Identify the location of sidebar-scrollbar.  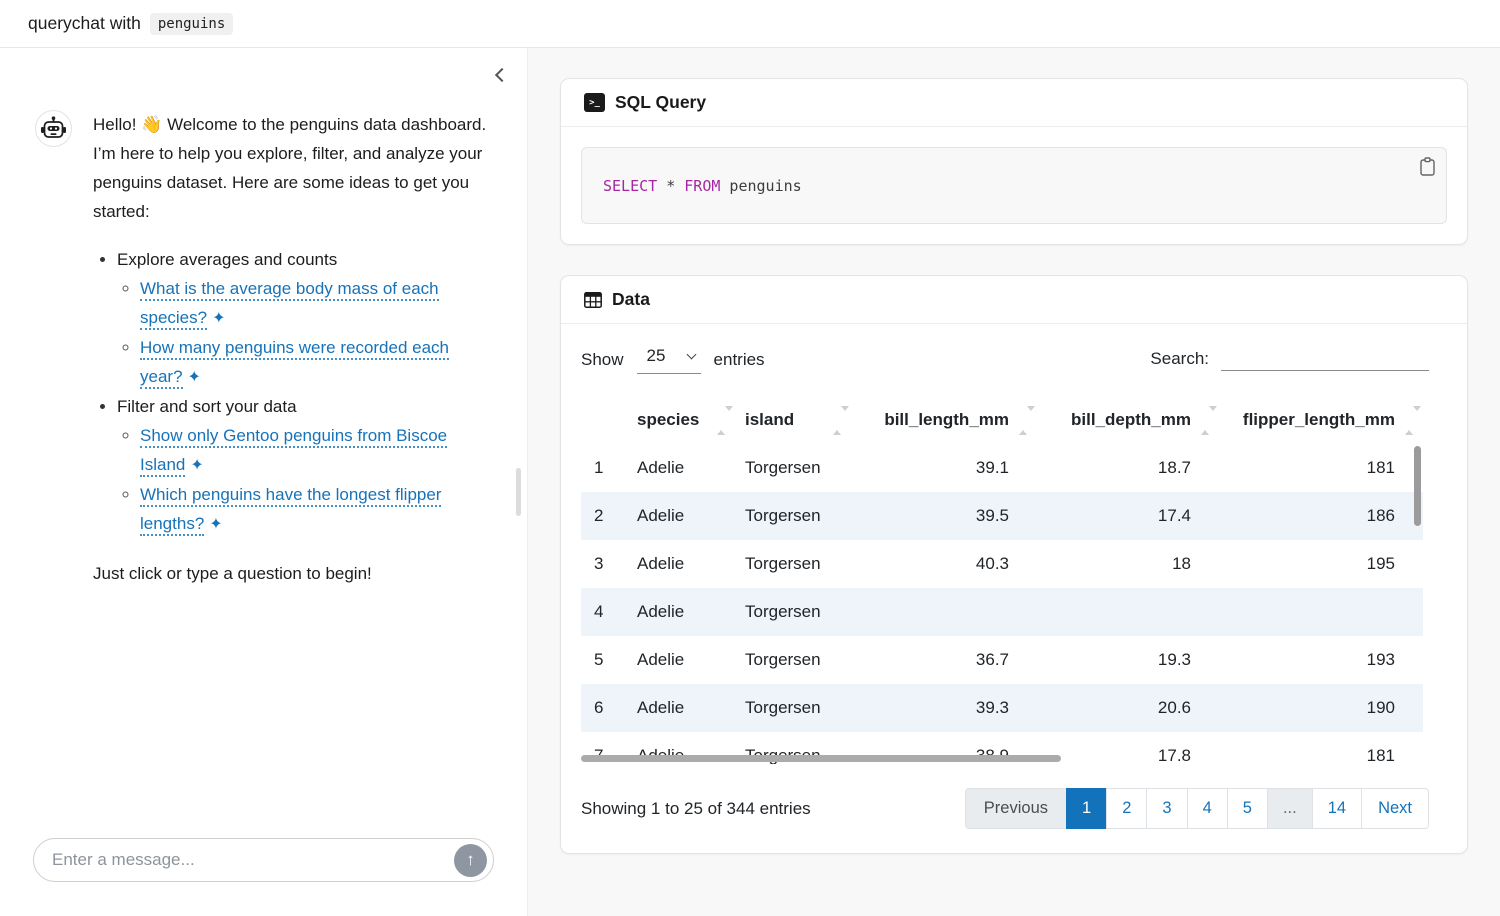
(518, 492).